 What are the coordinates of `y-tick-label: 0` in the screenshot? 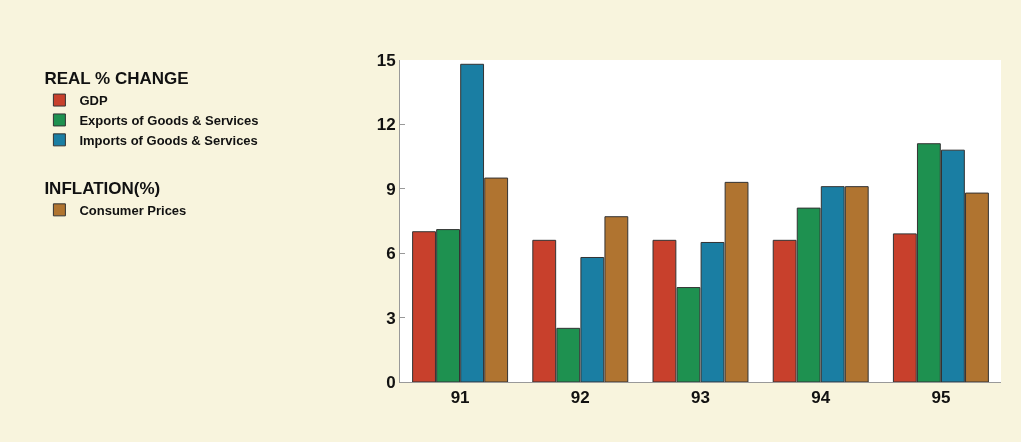 It's located at (391, 382).